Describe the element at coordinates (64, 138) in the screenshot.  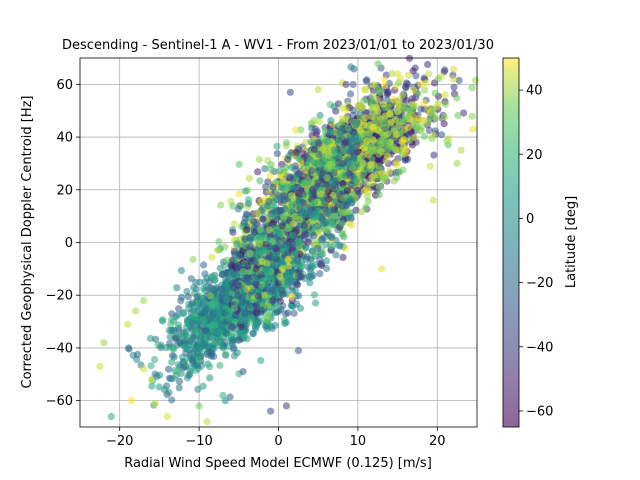
I see `y-tick-label: 40` at that location.